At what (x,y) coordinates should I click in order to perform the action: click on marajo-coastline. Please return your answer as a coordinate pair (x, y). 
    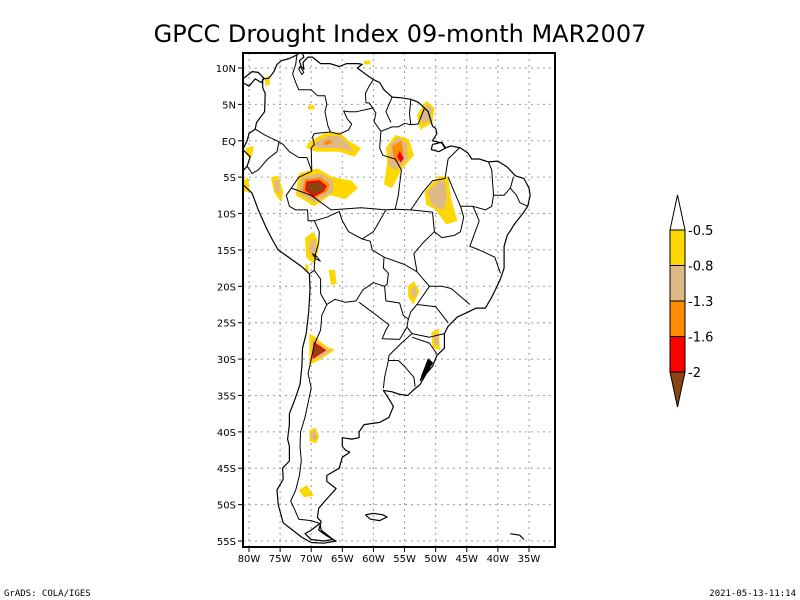
    Looking at the image, I should click on (438, 147).